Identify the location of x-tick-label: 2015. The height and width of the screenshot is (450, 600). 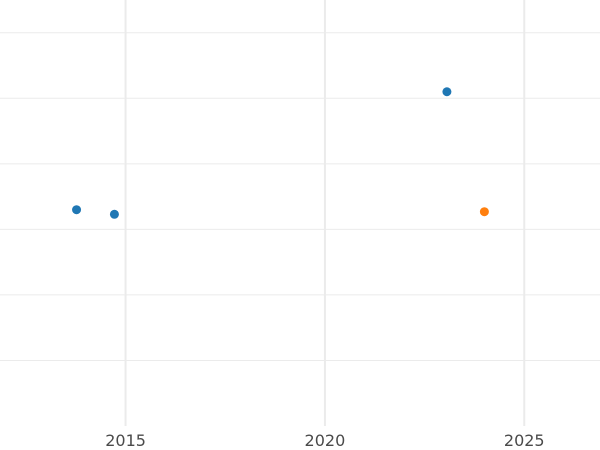
(125, 440).